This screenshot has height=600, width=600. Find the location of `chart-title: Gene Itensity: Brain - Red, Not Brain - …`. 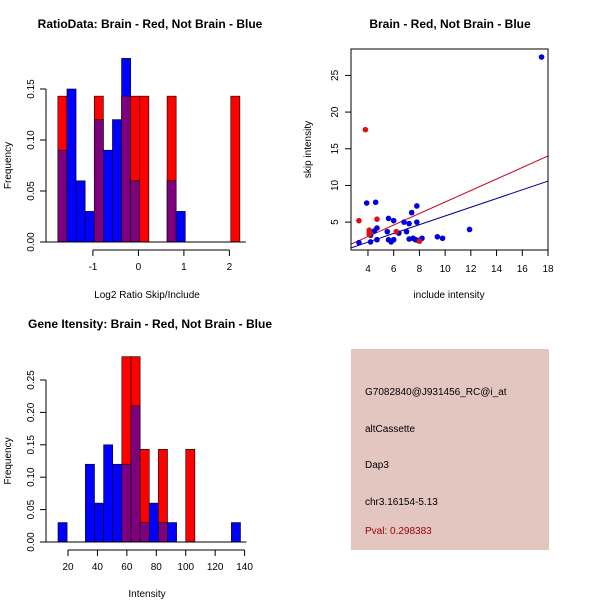

chart-title: Gene Itensity: Brain - Red, Not Brain - … is located at coordinates (150, 324).